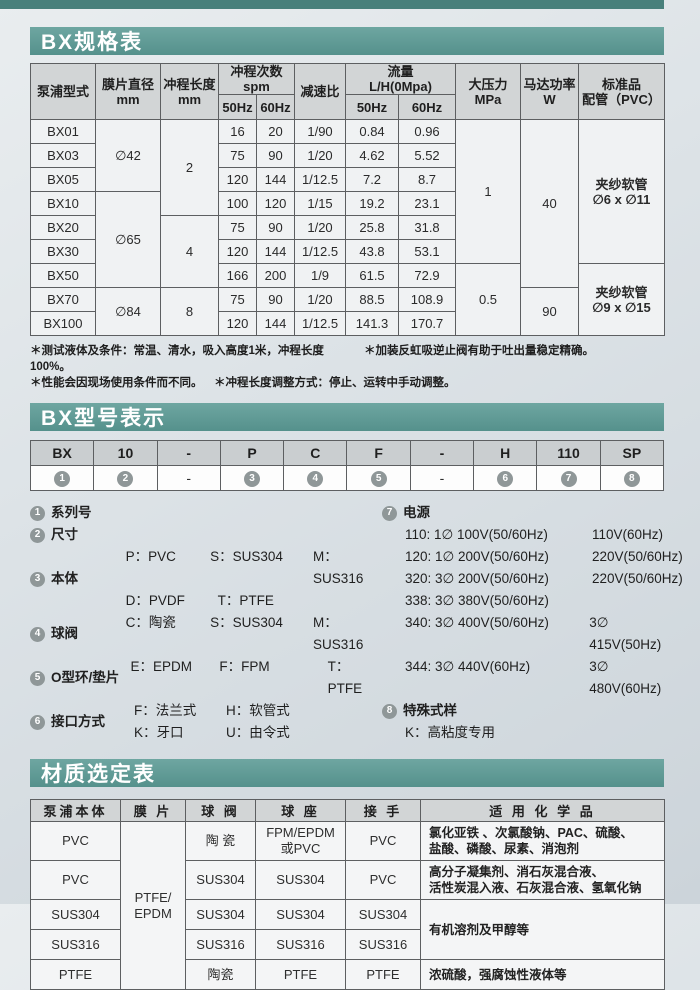 The image size is (700, 990). I want to click on col-header-pressure: 大压力 MPa, so click(488, 91).